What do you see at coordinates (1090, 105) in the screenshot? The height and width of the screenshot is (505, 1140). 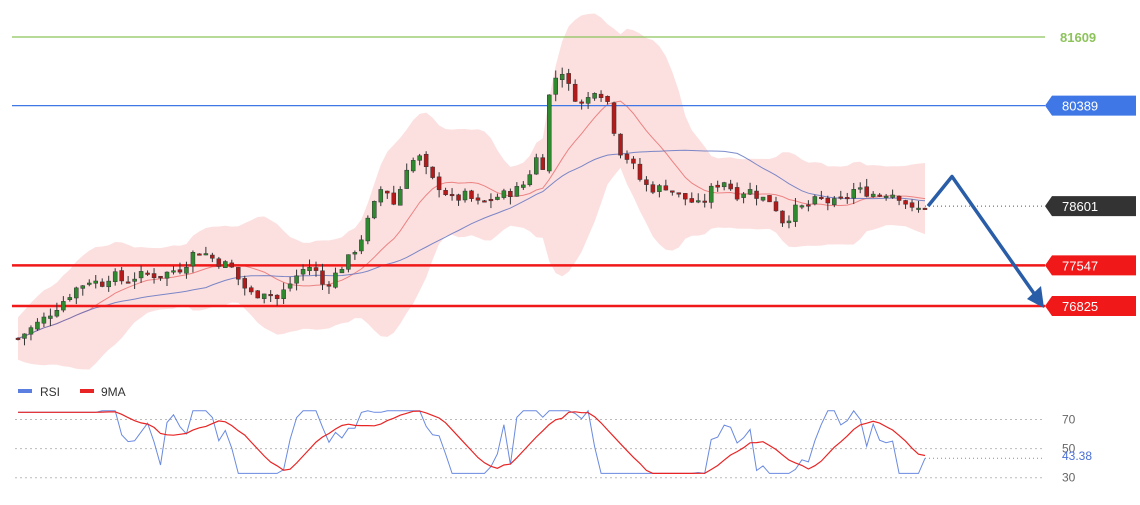 I see `level-badge-shape` at bounding box center [1090, 105].